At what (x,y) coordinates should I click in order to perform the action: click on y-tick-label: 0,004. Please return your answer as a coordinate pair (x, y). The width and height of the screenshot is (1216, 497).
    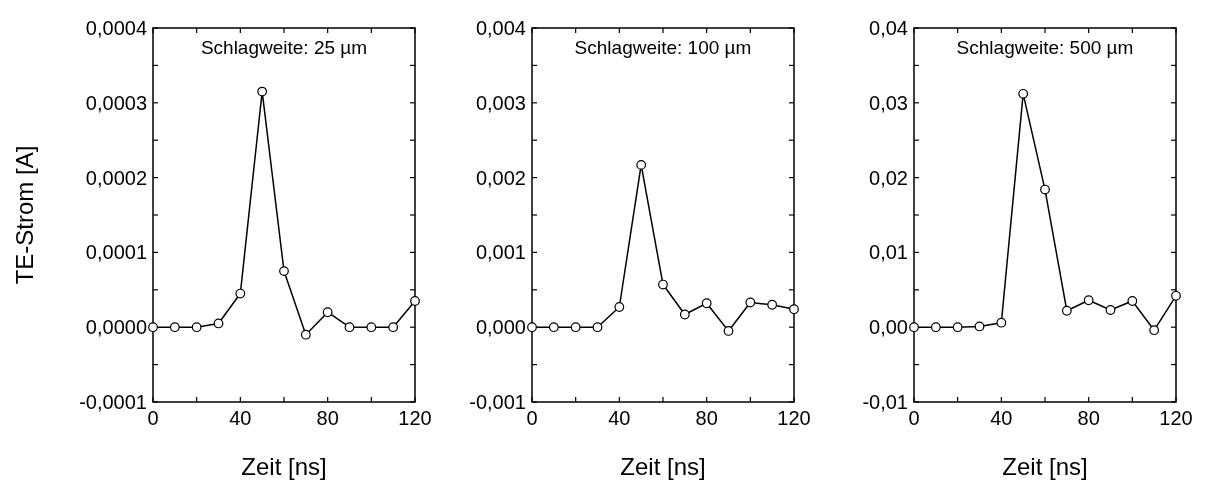
    Looking at the image, I should click on (500, 28).